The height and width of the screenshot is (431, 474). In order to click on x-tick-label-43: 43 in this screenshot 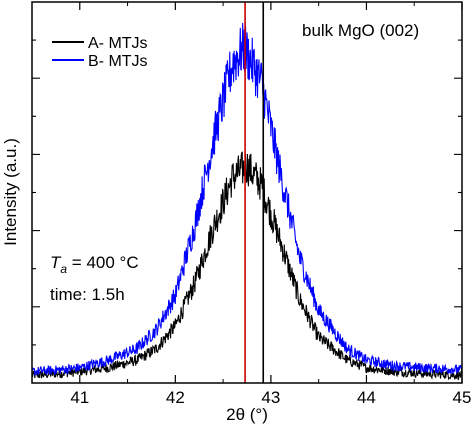, I will do `click(270, 397)`.